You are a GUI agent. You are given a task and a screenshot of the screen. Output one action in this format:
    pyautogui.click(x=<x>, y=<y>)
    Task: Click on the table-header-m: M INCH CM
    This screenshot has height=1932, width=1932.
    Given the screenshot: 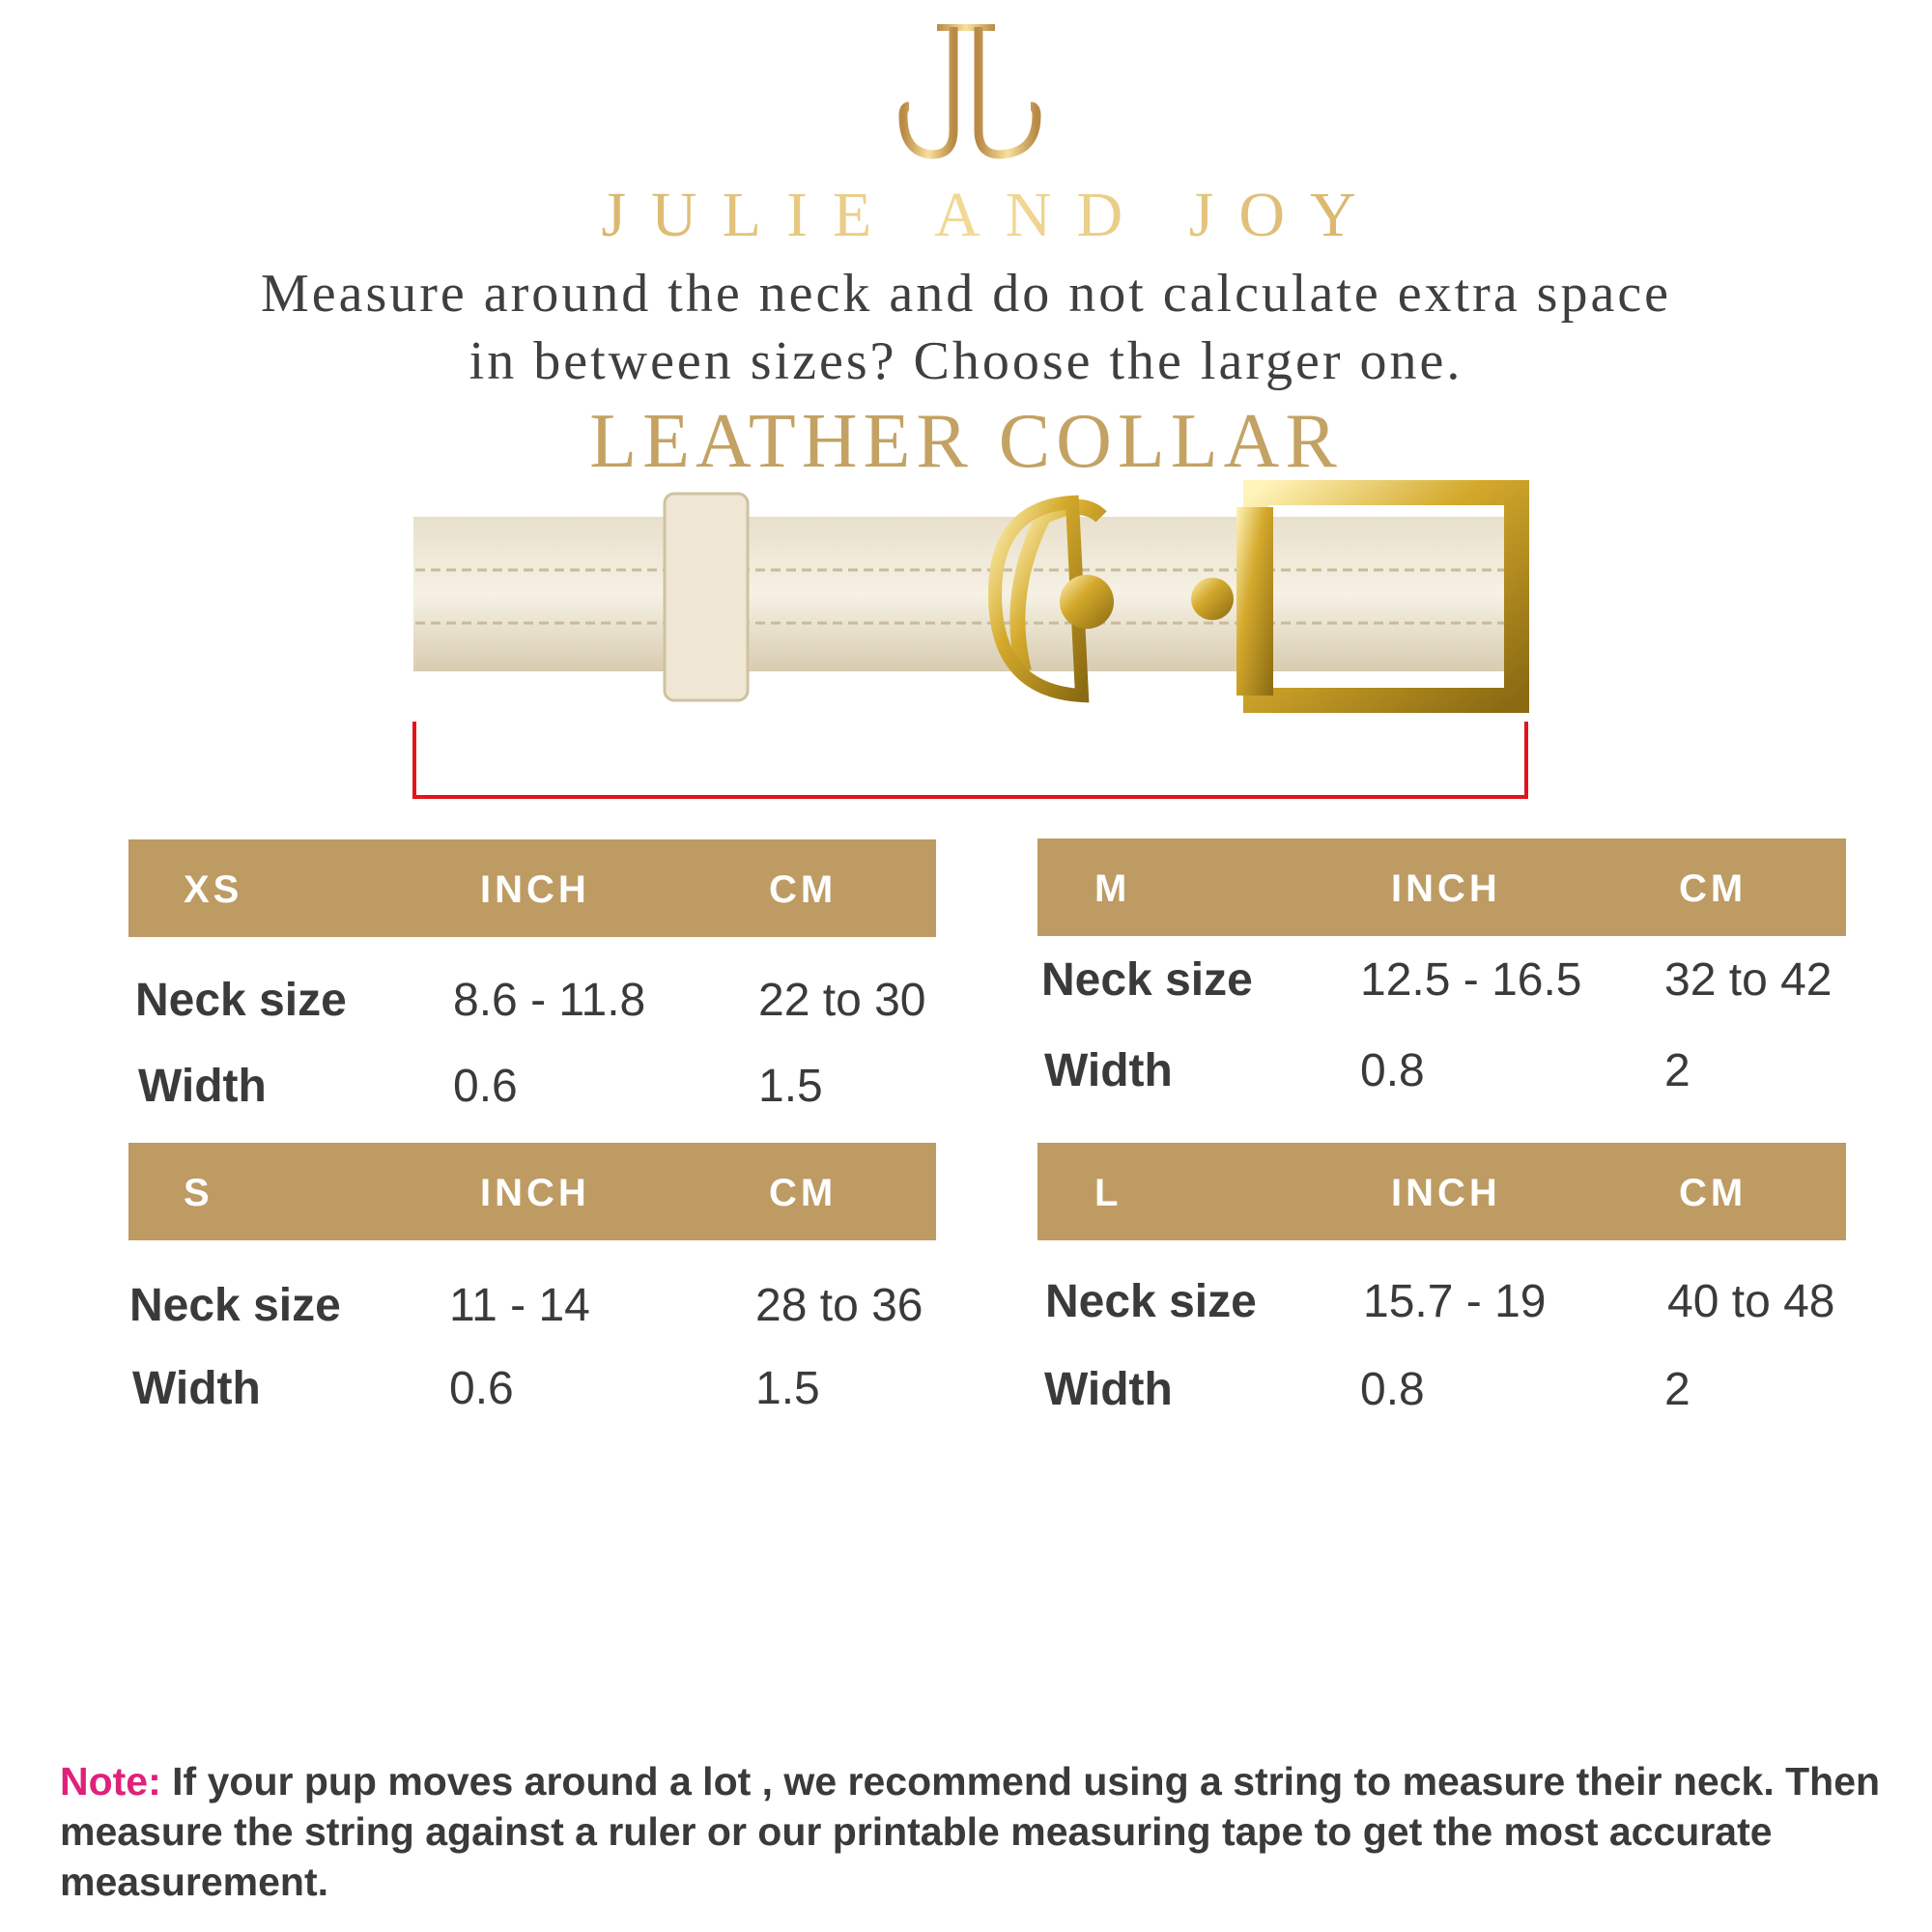 What is the action you would take?
    pyautogui.click(x=1441, y=887)
    